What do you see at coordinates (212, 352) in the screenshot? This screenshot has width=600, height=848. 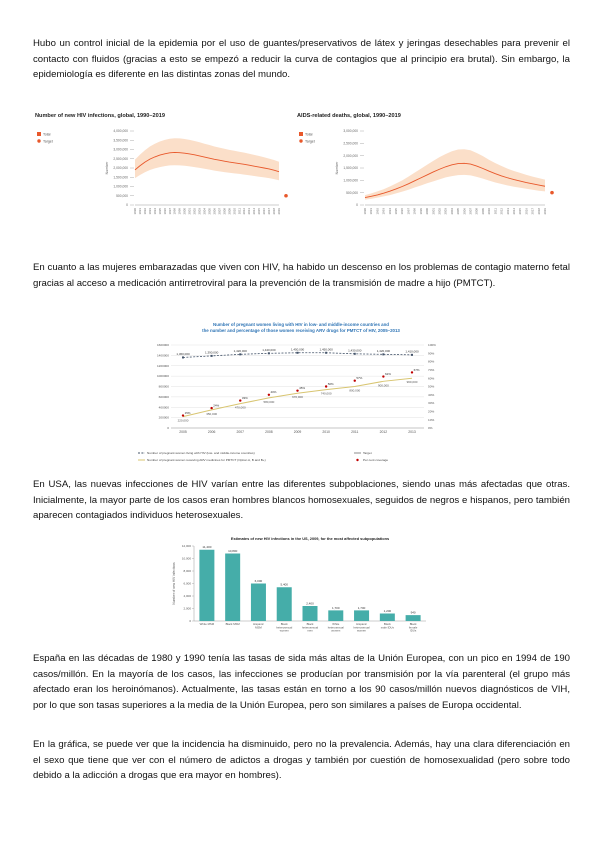 I see `women-living-label: 1,390,000` at bounding box center [212, 352].